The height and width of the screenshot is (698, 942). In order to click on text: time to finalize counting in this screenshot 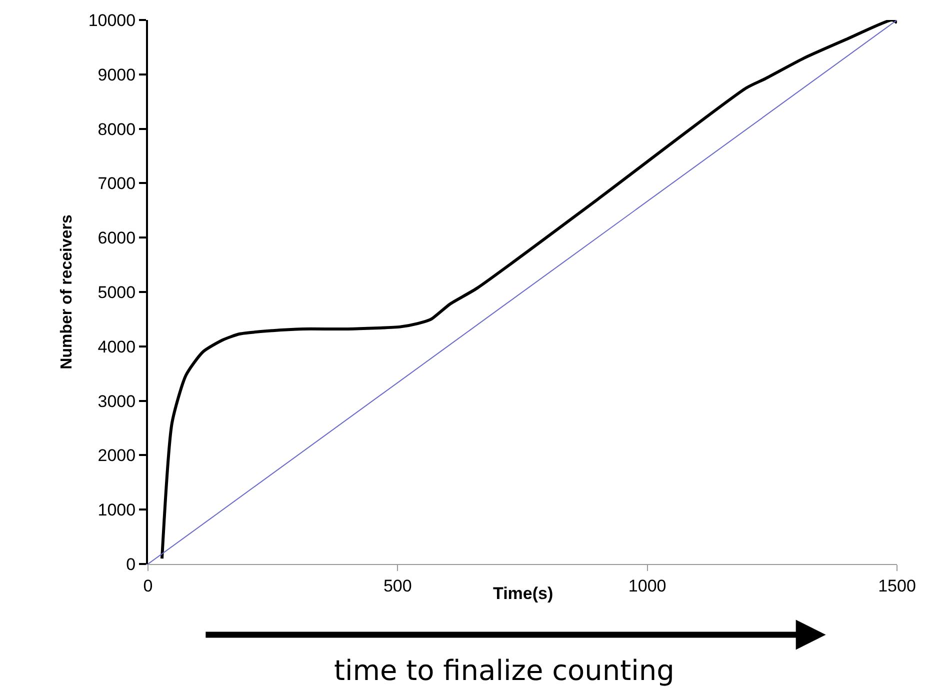, I will do `click(504, 670)`.